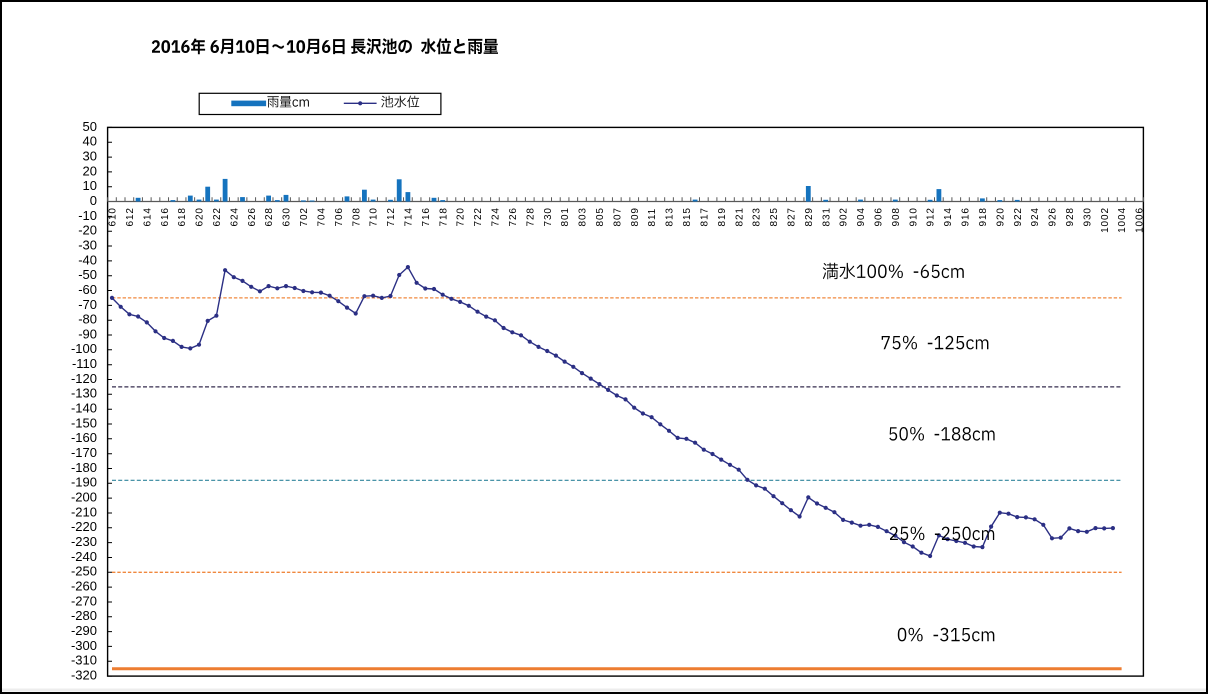 Image resolution: width=1208 pixels, height=694 pixels. What do you see at coordinates (84, 363) in the screenshot?
I see `svg-text: -110` at bounding box center [84, 363].